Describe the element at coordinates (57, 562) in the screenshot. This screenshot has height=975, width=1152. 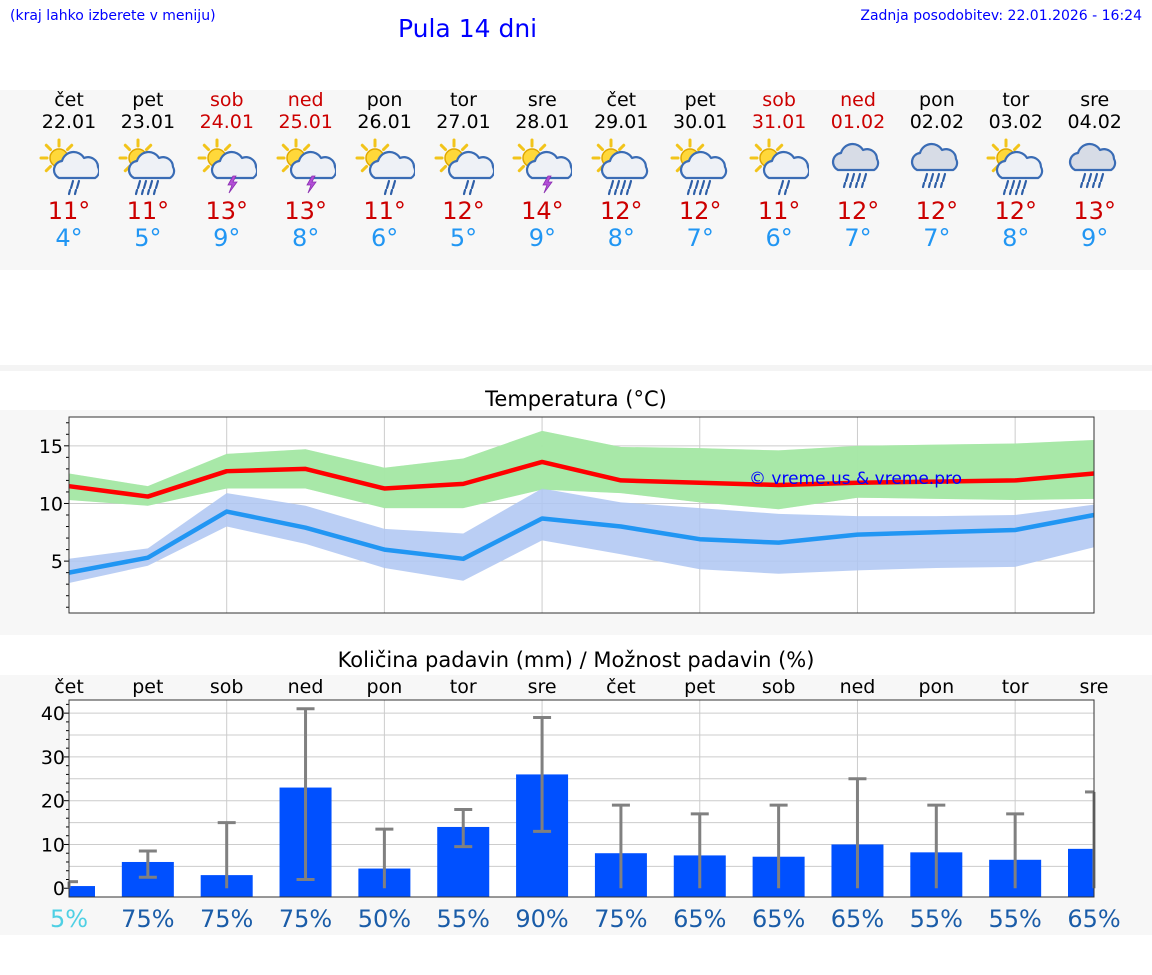
I see `y-tick-label: 5` at that location.